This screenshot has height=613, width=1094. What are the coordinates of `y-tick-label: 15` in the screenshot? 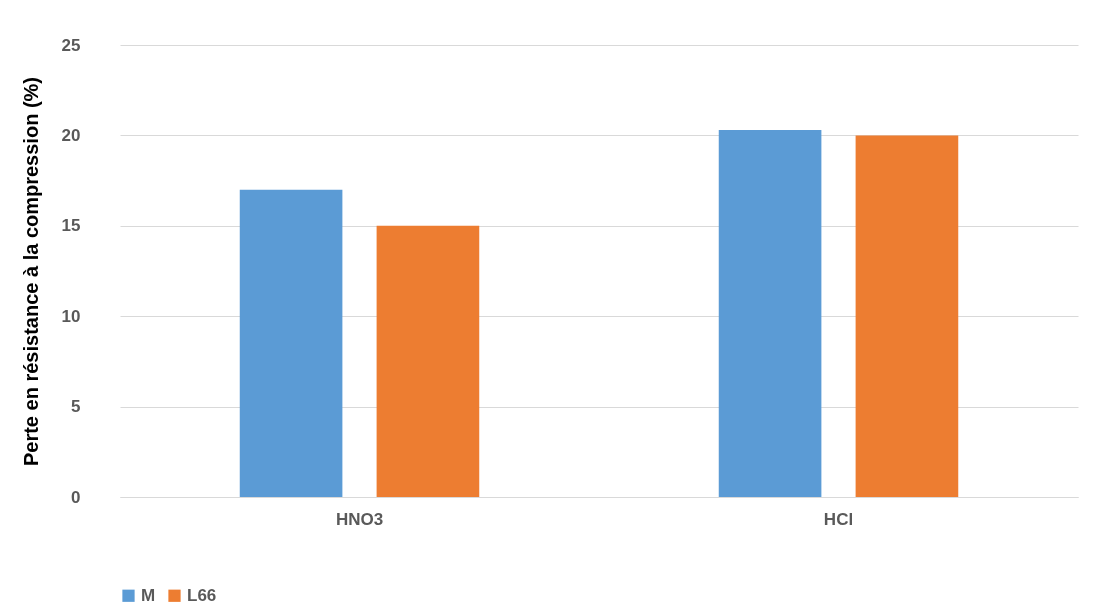 It's located at (71, 226).